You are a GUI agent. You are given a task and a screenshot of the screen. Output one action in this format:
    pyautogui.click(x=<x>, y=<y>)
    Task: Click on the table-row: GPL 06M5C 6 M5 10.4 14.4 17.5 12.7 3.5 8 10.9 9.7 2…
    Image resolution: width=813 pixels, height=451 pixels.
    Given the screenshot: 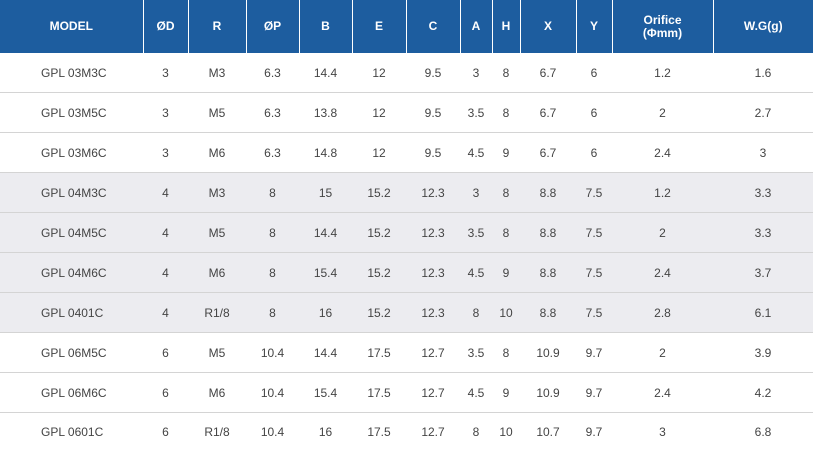 What is the action you would take?
    pyautogui.click(x=406, y=352)
    